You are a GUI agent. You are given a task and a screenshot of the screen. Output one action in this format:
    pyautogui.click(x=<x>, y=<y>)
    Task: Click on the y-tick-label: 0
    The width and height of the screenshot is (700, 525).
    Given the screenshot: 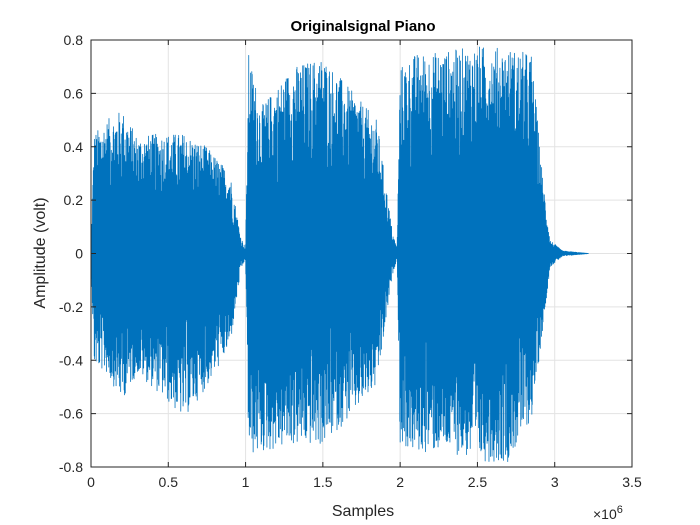 What is the action you would take?
    pyautogui.click(x=79, y=254)
    